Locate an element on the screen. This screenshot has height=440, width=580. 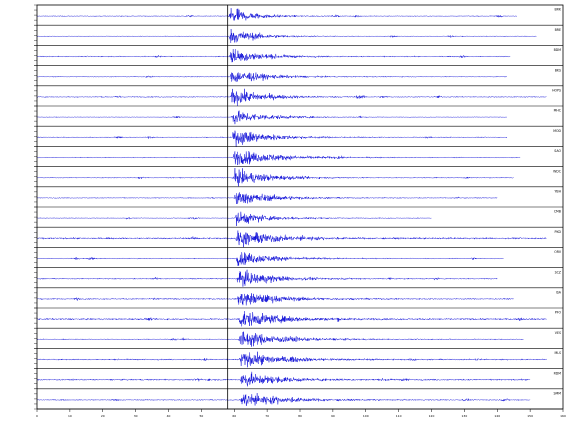
trace-BDM is located at coordinates (273, 55).